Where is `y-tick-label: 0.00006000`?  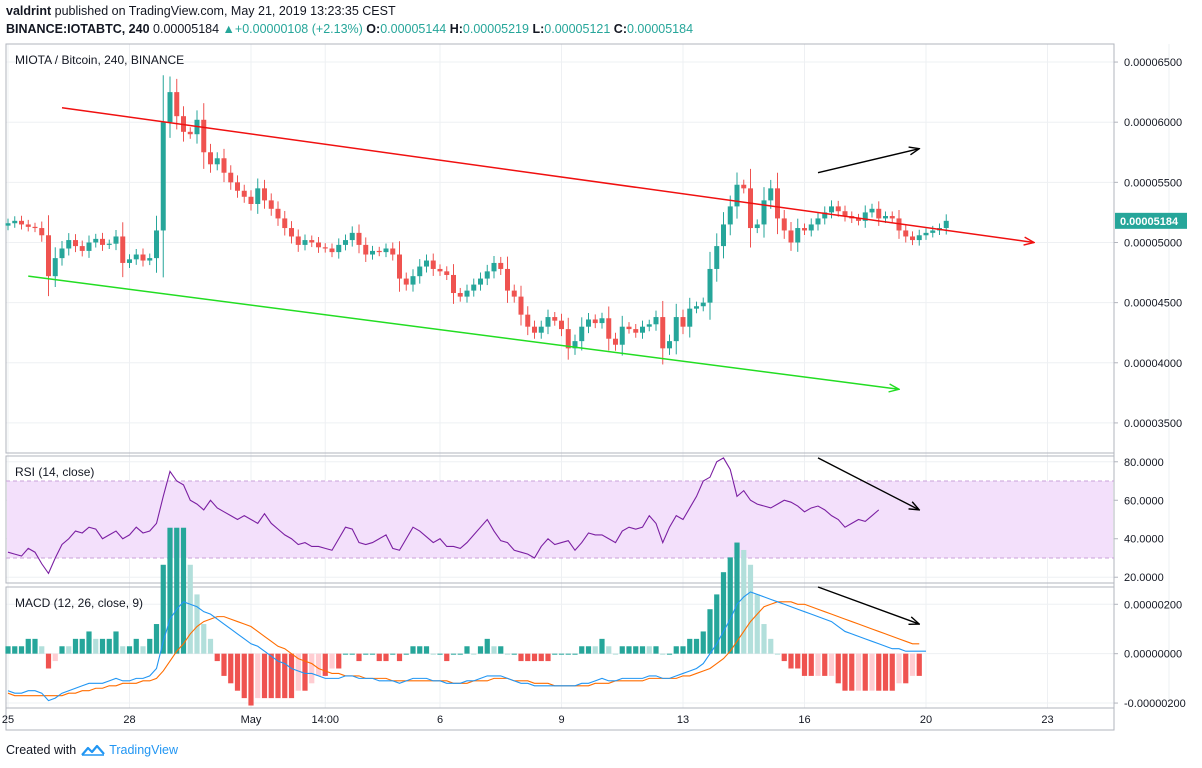
y-tick-label: 0.00006000 is located at coordinates (1153, 123).